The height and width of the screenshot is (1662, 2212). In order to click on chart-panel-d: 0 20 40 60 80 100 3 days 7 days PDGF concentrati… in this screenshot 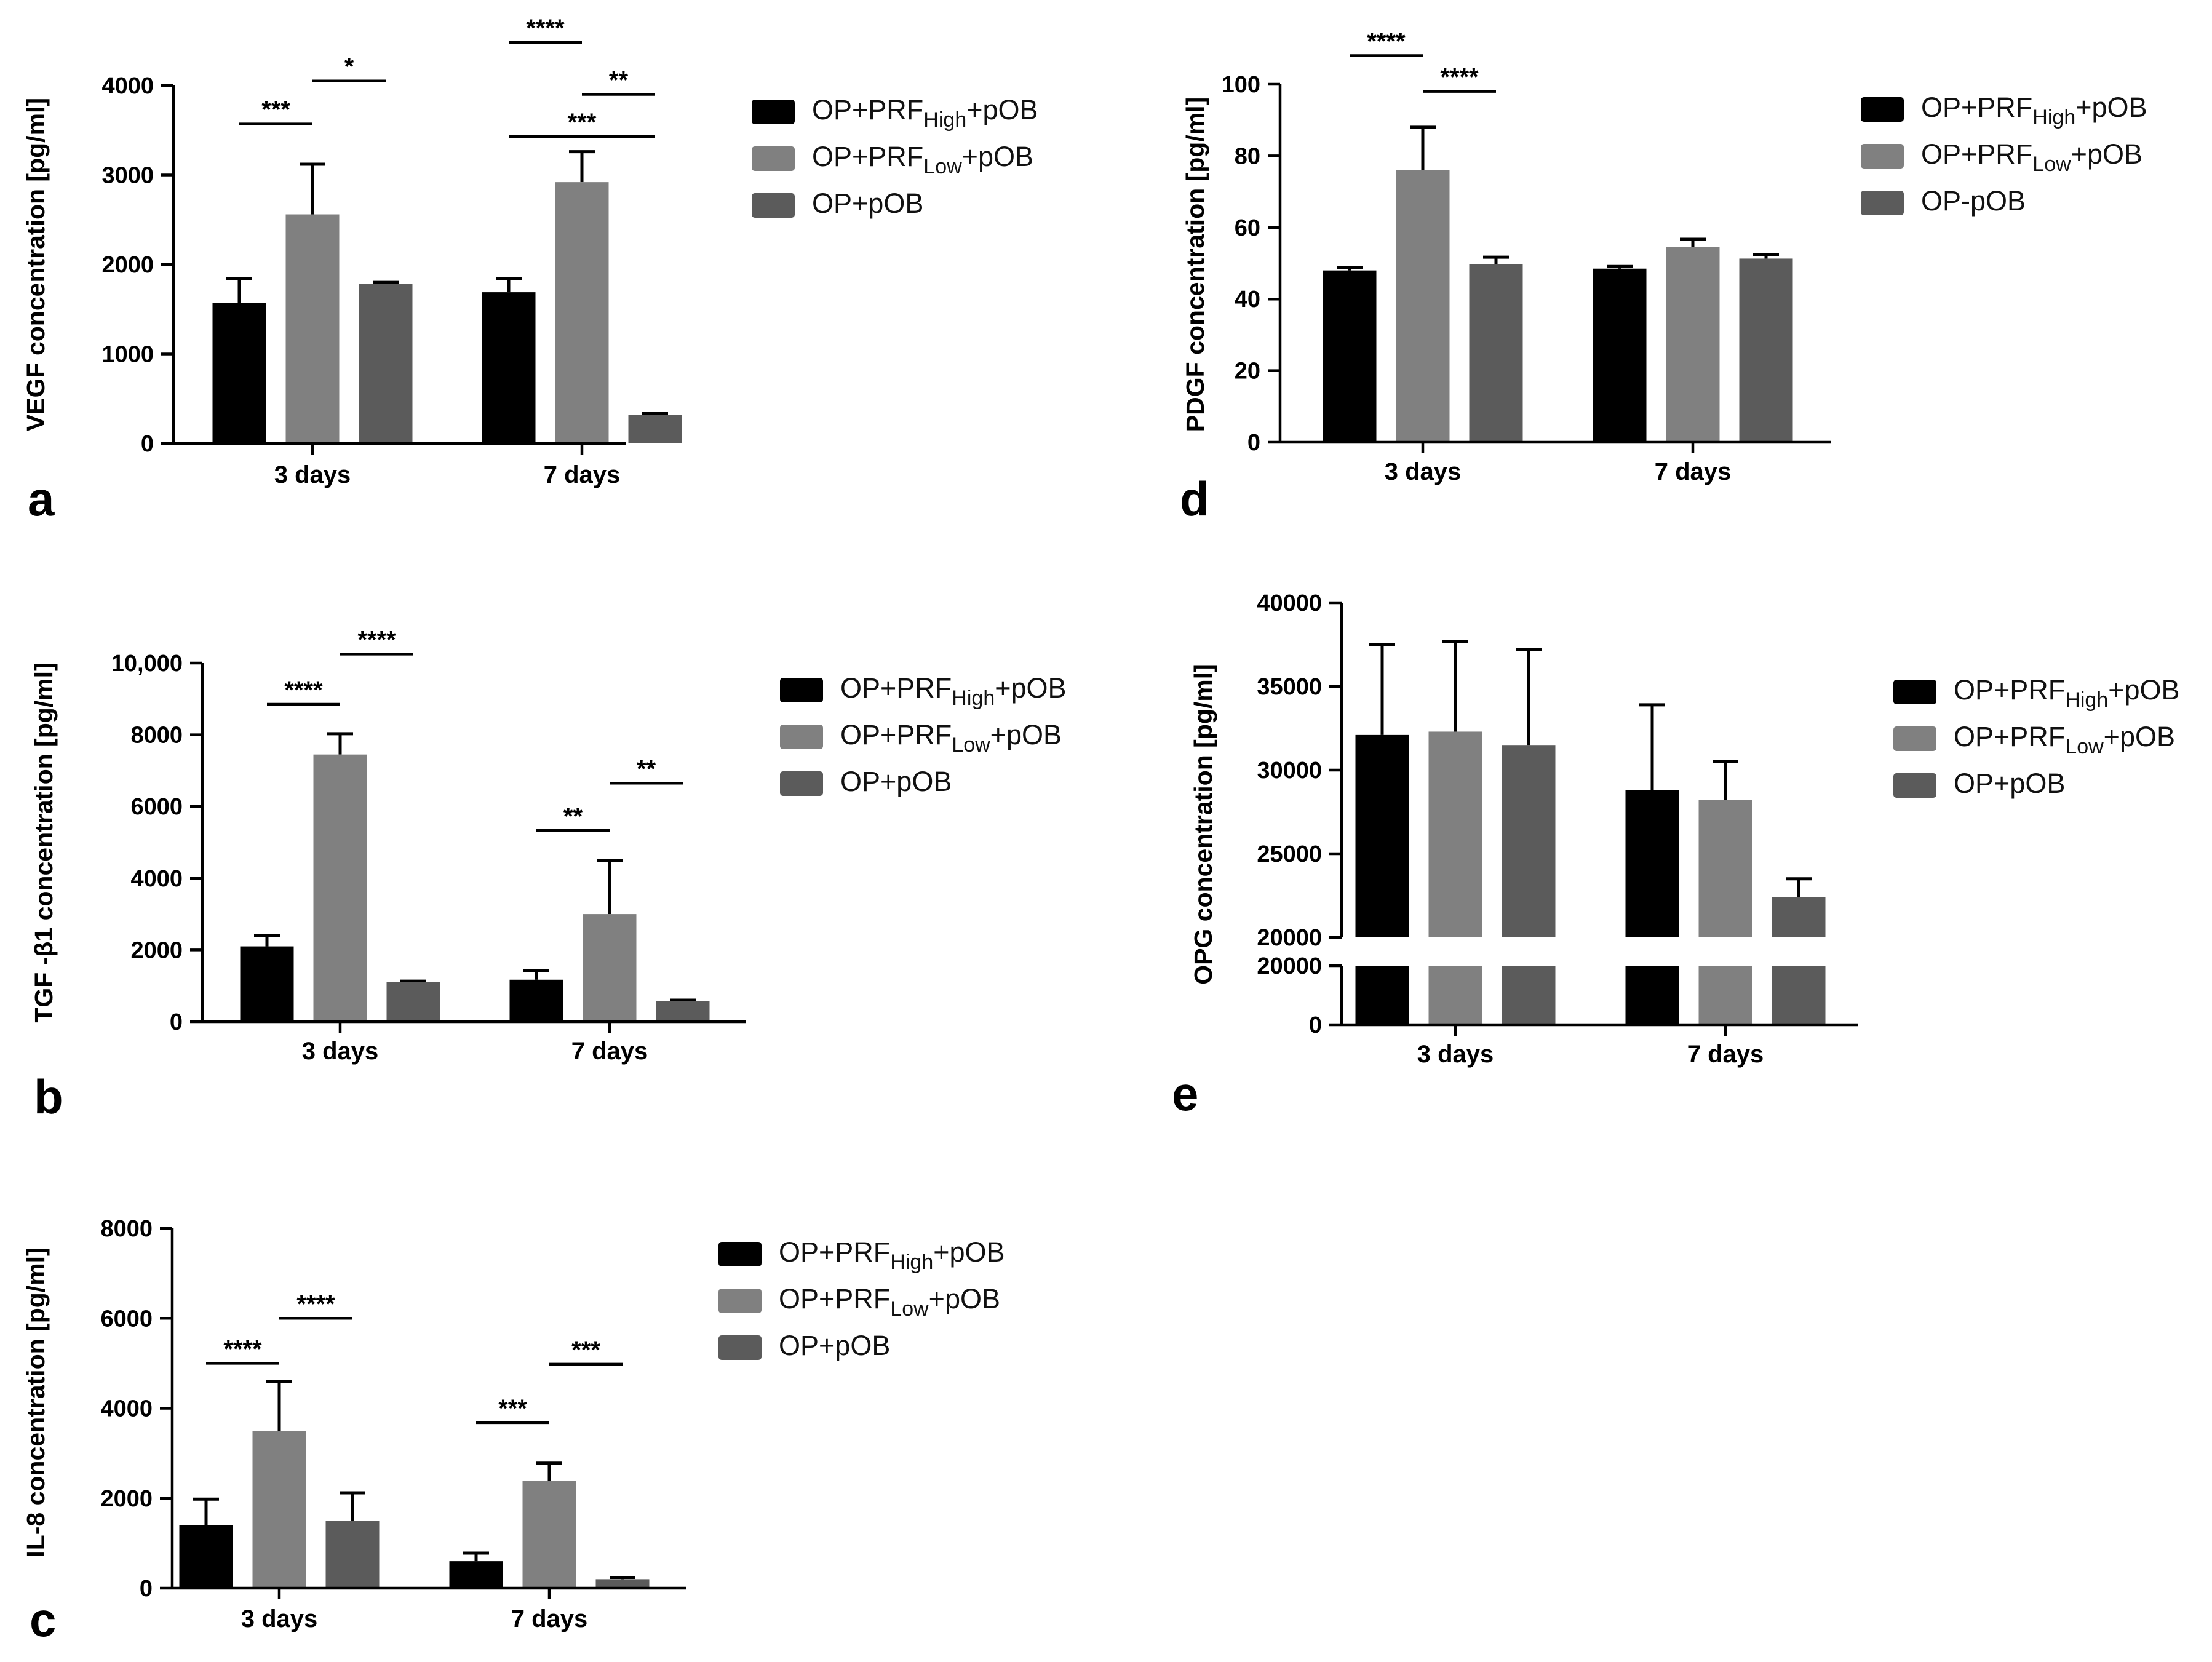, I will do `click(1505, 277)`.